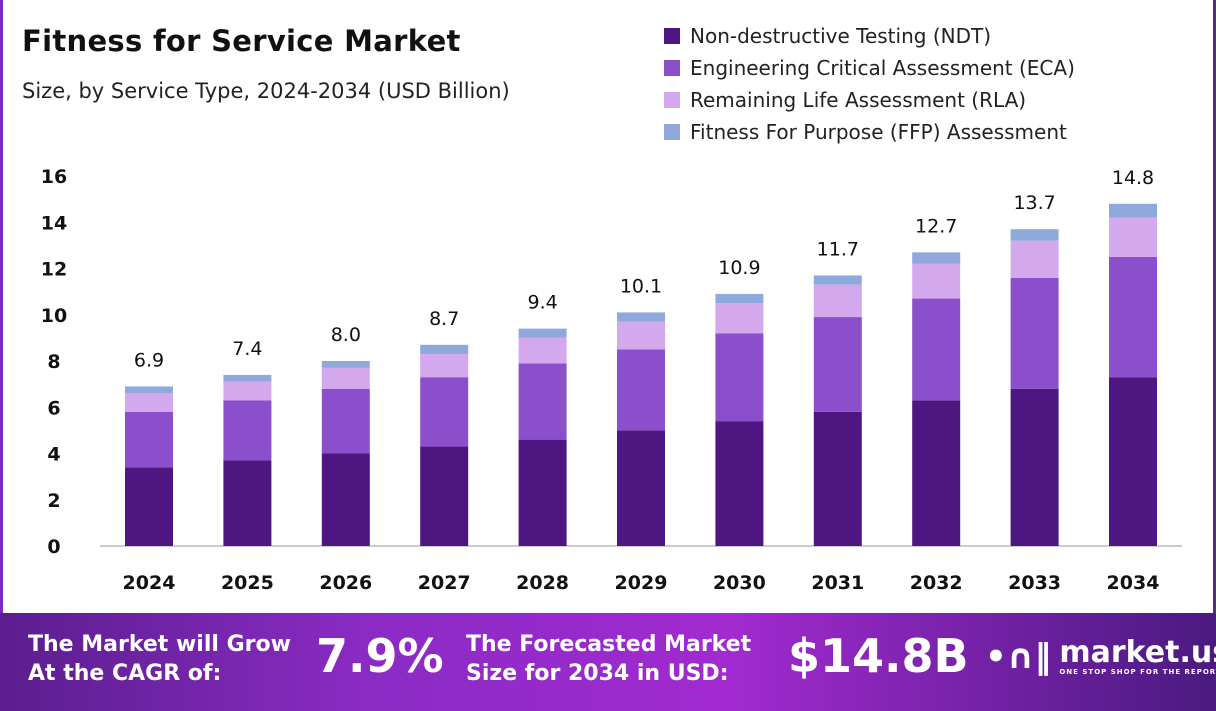 Image resolution: width=1216 pixels, height=711 pixels. Describe the element at coordinates (1137, 652) in the screenshot. I see `logo-name: market.us` at that location.